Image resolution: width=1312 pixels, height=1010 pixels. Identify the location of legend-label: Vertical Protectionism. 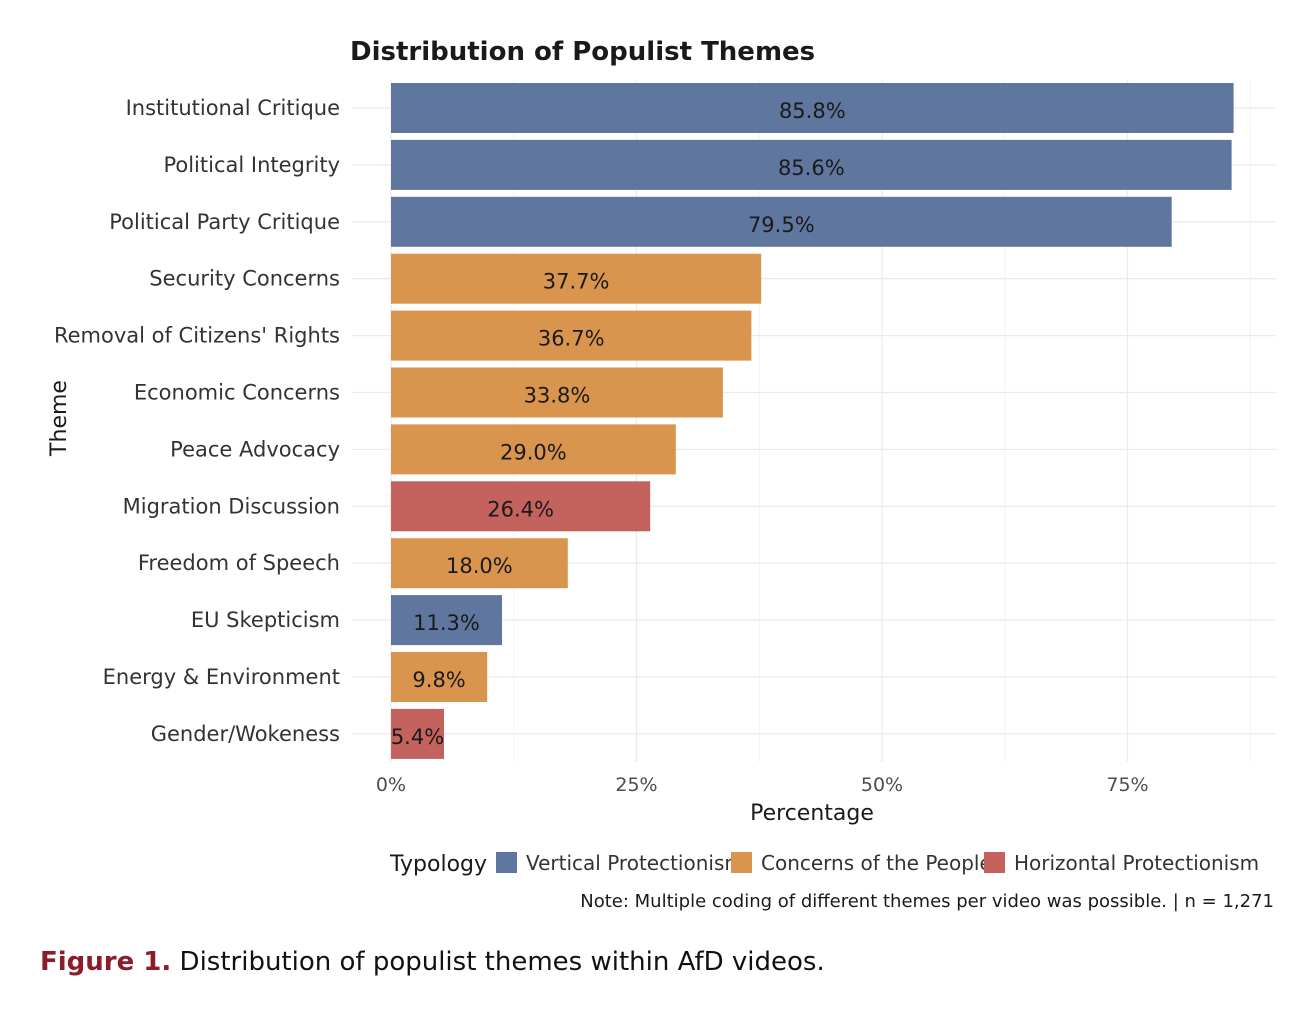
(635, 863).